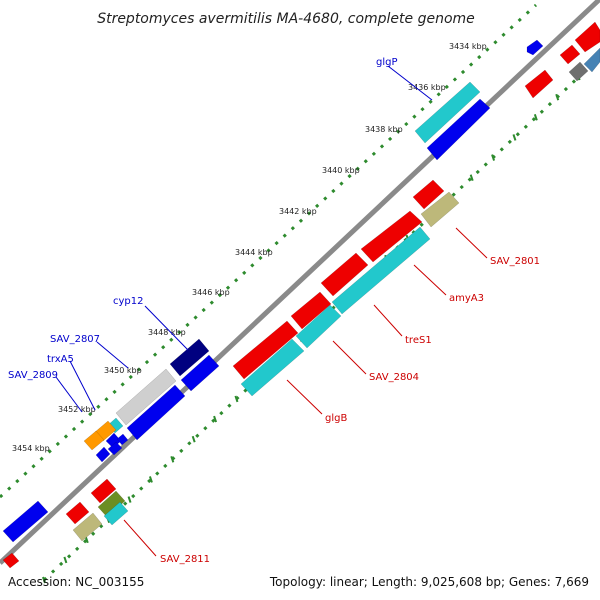 The image size is (600, 600). What do you see at coordinates (128, 301) in the screenshot?
I see `gene-label-cyp12: cyp12` at bounding box center [128, 301].